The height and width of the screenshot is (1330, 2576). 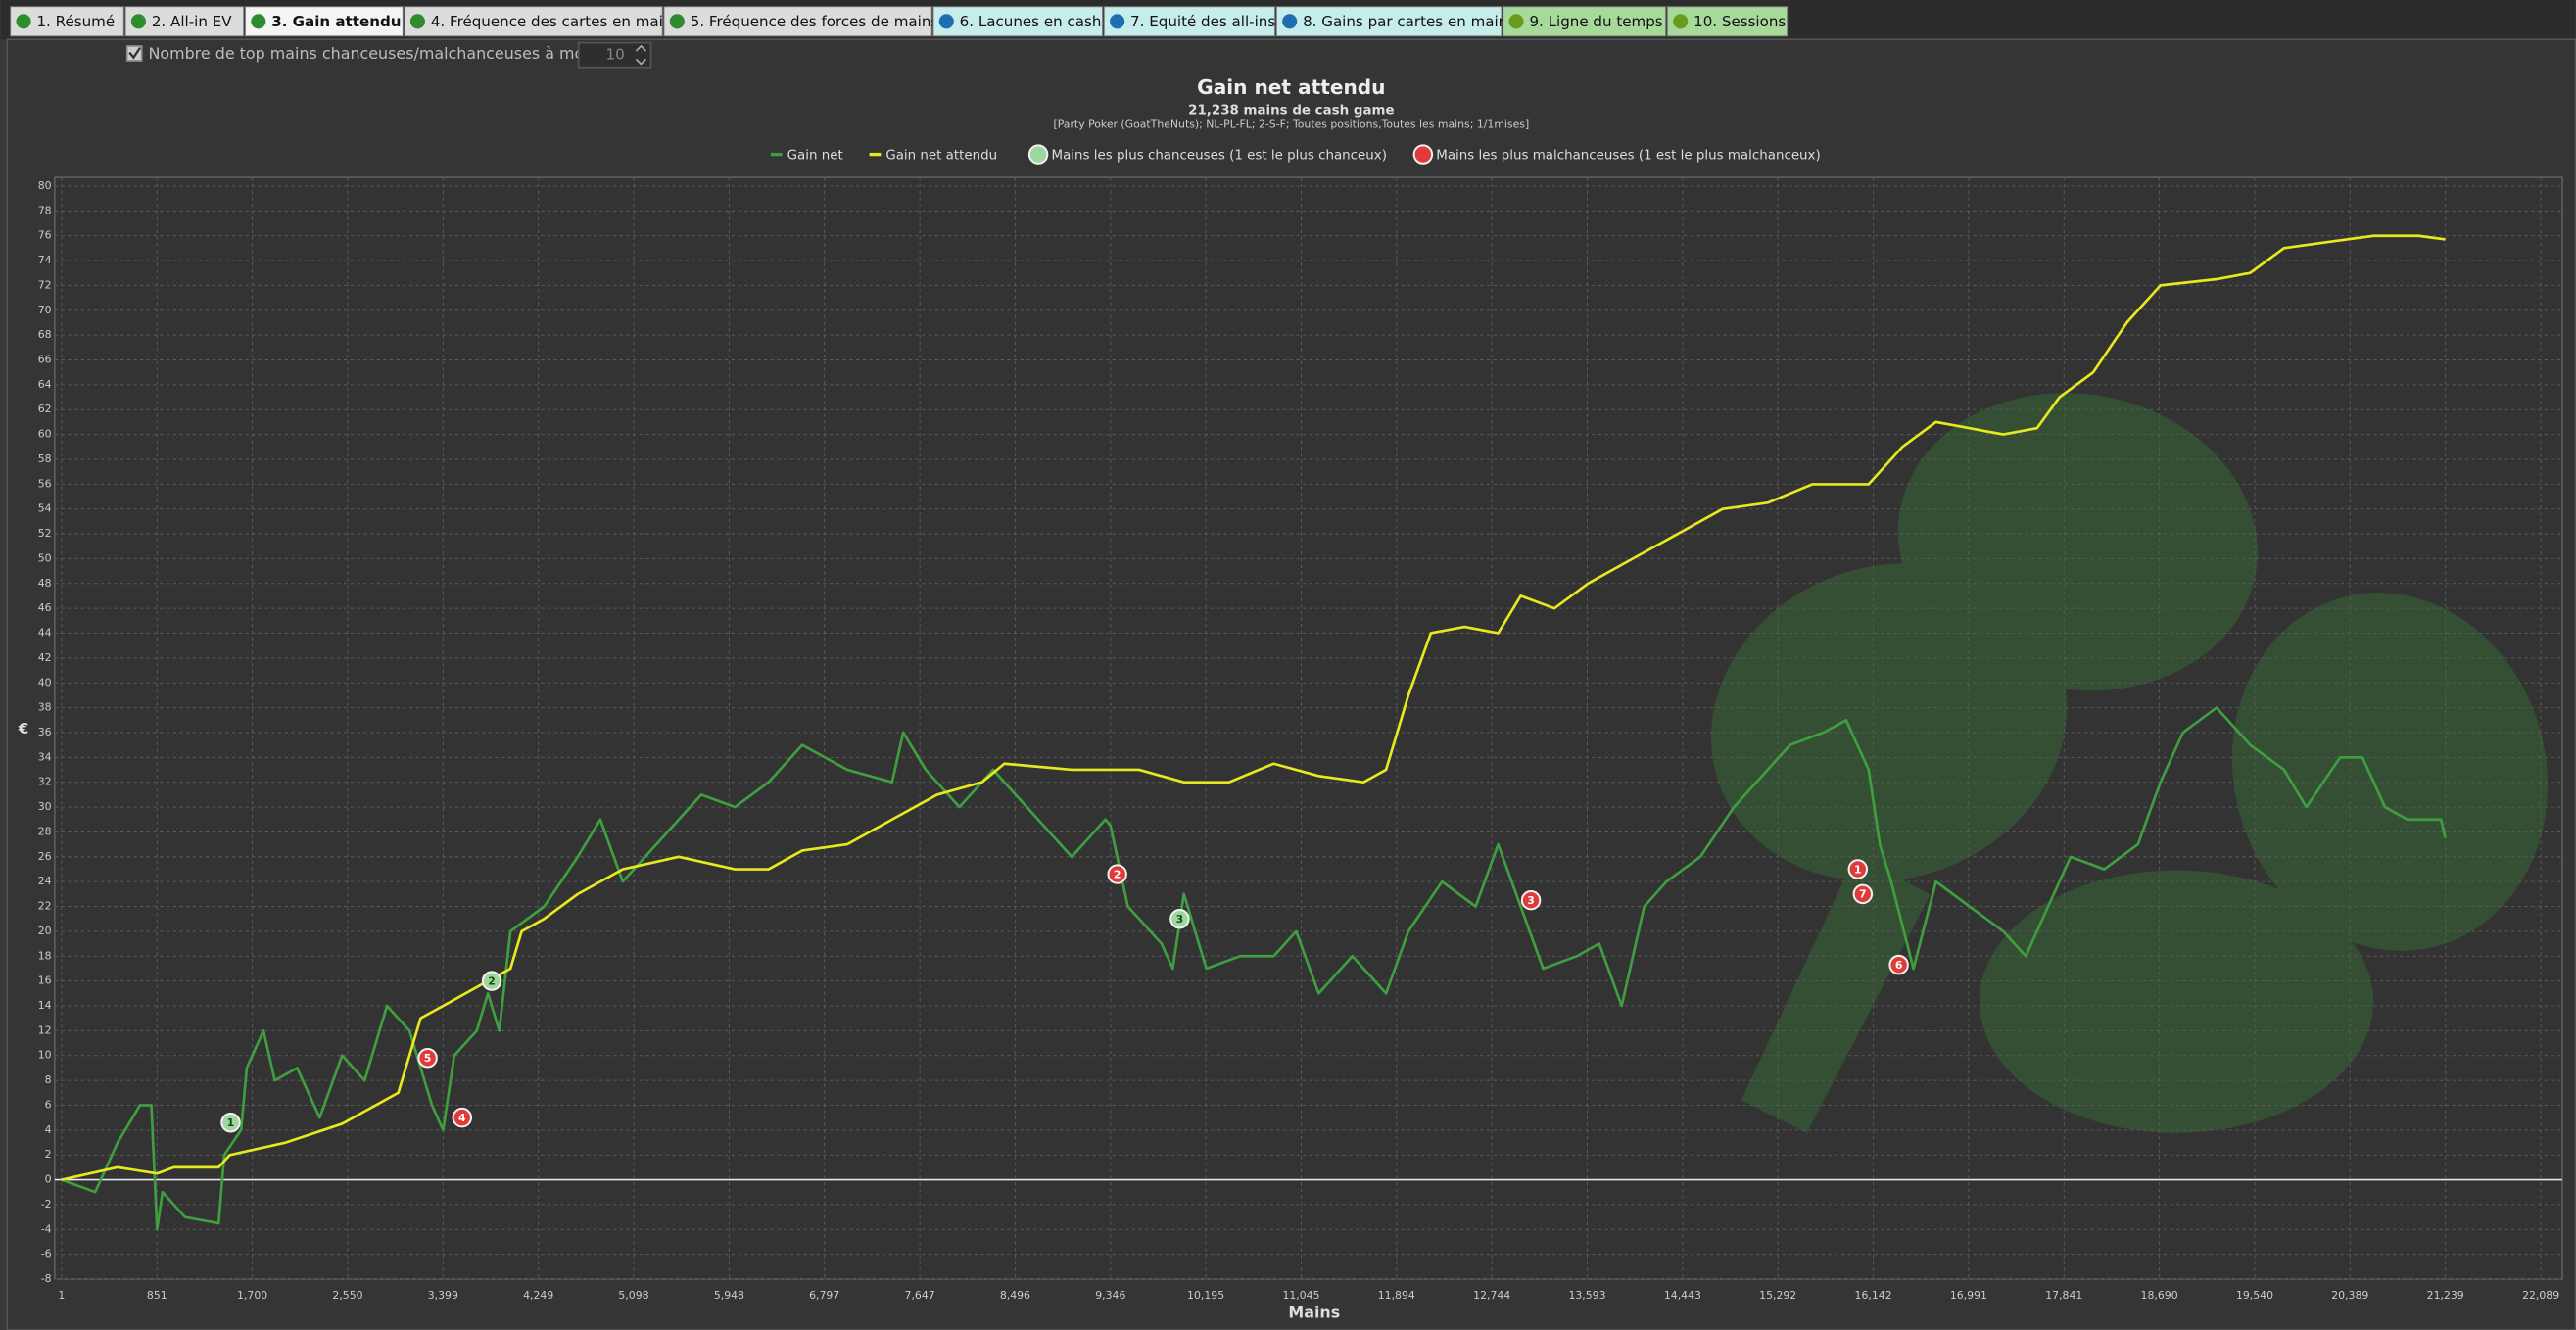 What do you see at coordinates (1110, 1295) in the screenshot?
I see `x-tick-label: 9,346` at bounding box center [1110, 1295].